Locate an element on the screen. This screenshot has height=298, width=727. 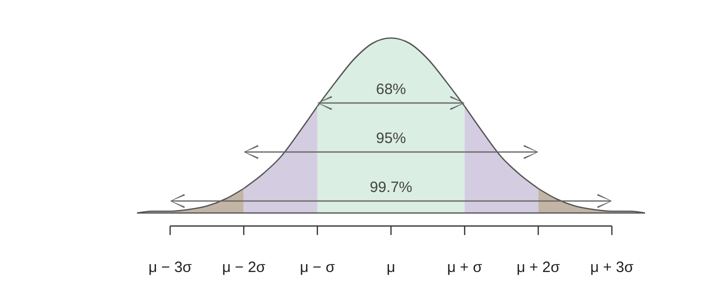
x-tick-label: μ + 2σ is located at coordinates (538, 267).